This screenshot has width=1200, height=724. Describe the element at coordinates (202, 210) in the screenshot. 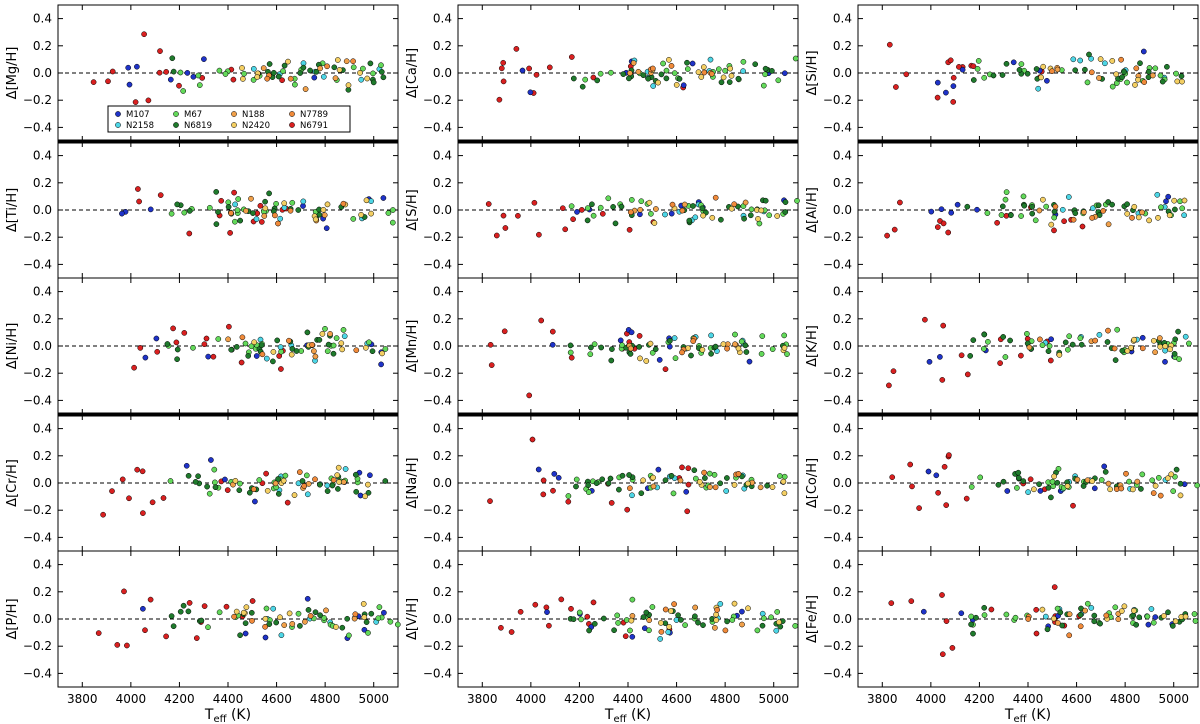

I see `panel-ti: −0.4 −0.2 0.0 0.2 0.4 Δ[Ti/H]` at that location.